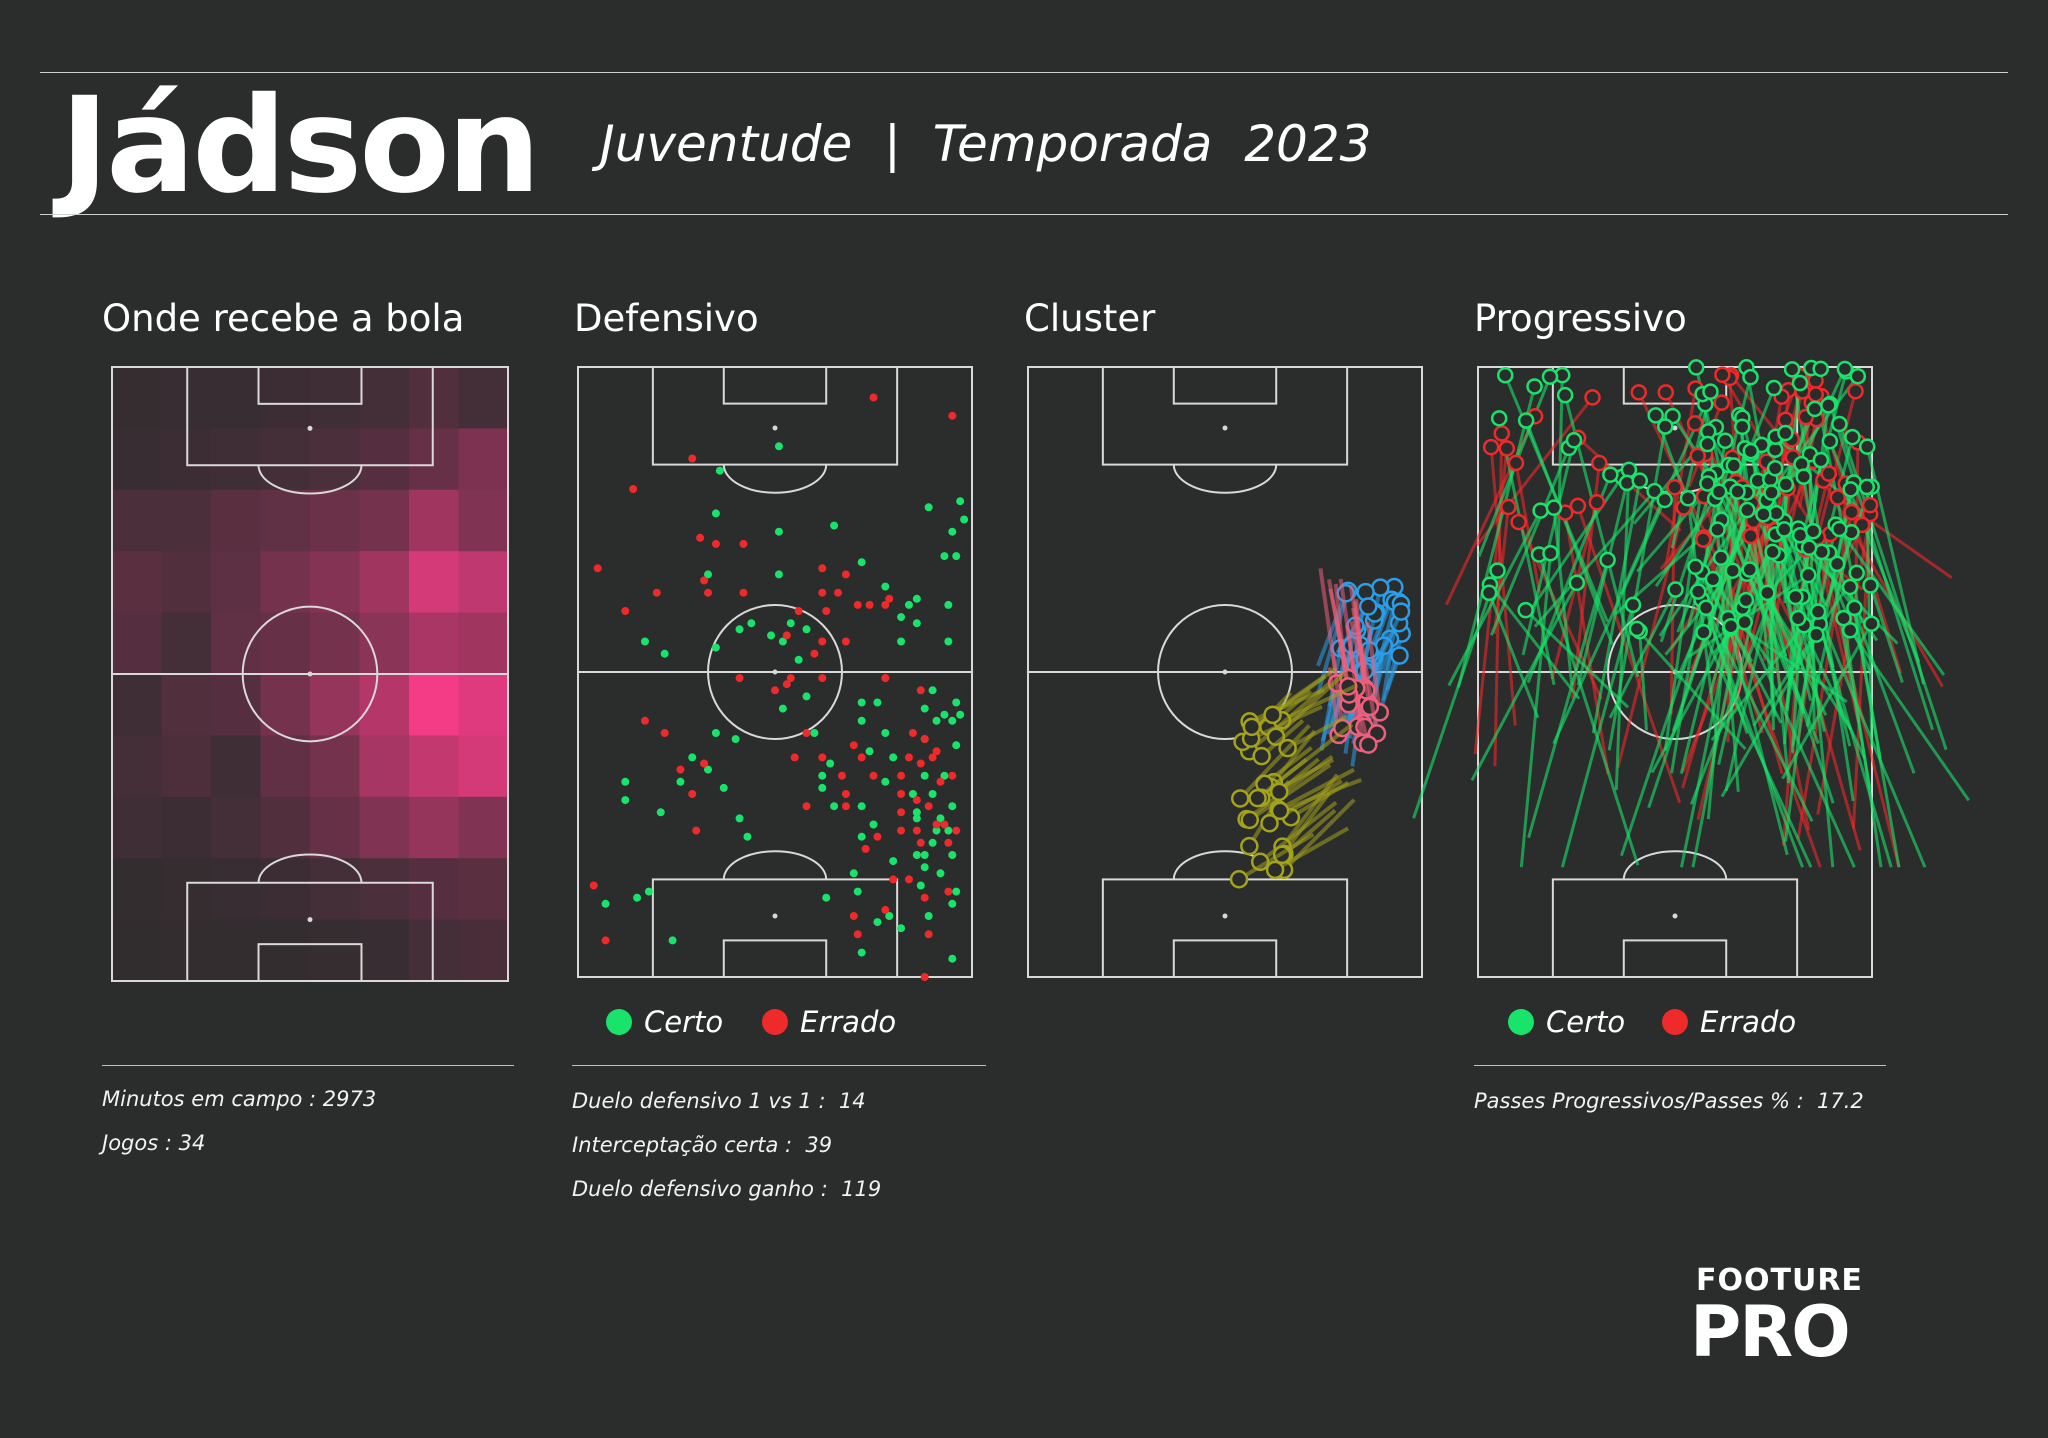 The height and width of the screenshot is (1438, 2048). What do you see at coordinates (154, 1143) in the screenshot?
I see `stat-games: Jogos : 34` at bounding box center [154, 1143].